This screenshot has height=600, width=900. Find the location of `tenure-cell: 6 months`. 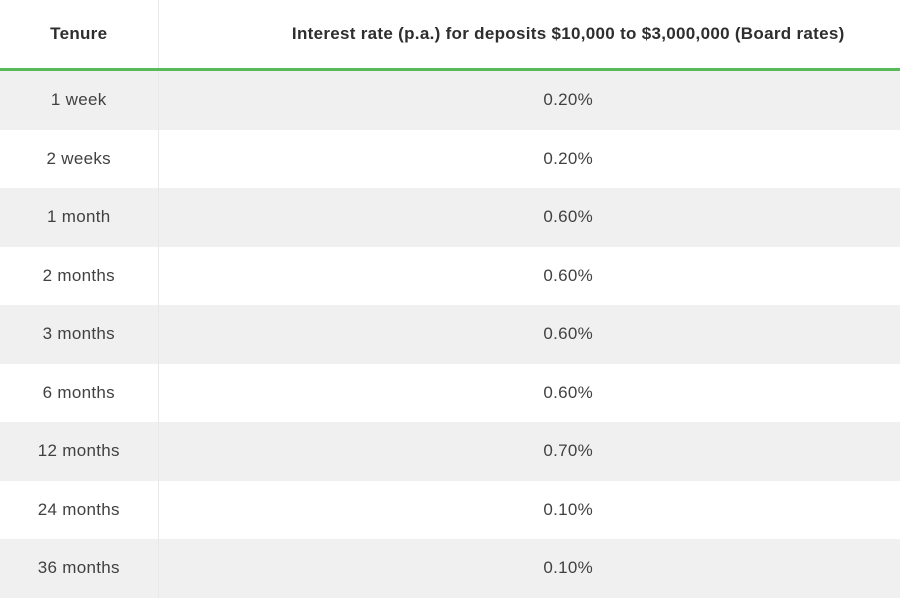

tenure-cell: 6 months is located at coordinates (79, 392).